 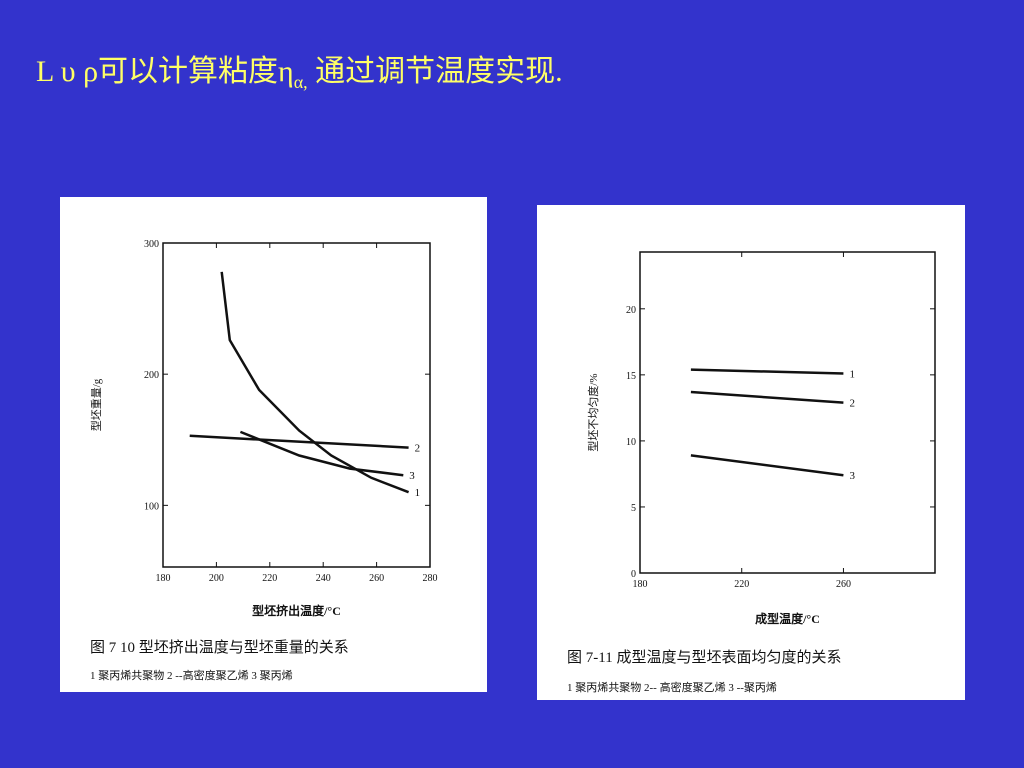 I want to click on caption: 图 7-11 成型温度与型坯表面均匀度的关系, so click(x=704, y=657).